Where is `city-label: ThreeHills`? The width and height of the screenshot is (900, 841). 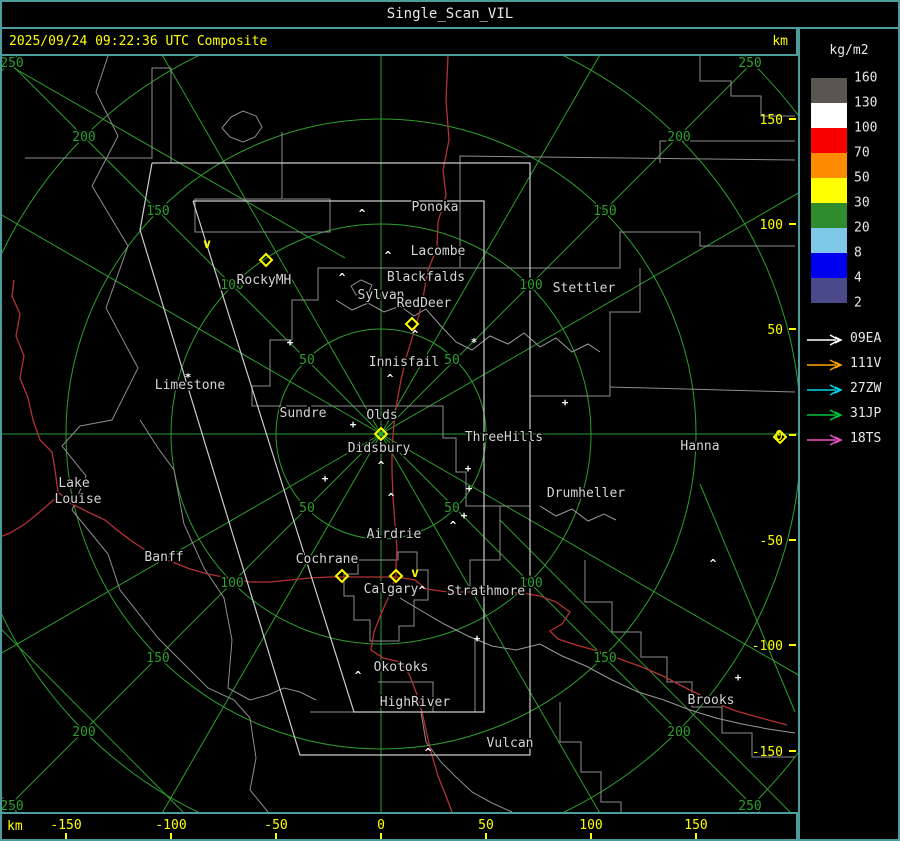 city-label: ThreeHills is located at coordinates (504, 437).